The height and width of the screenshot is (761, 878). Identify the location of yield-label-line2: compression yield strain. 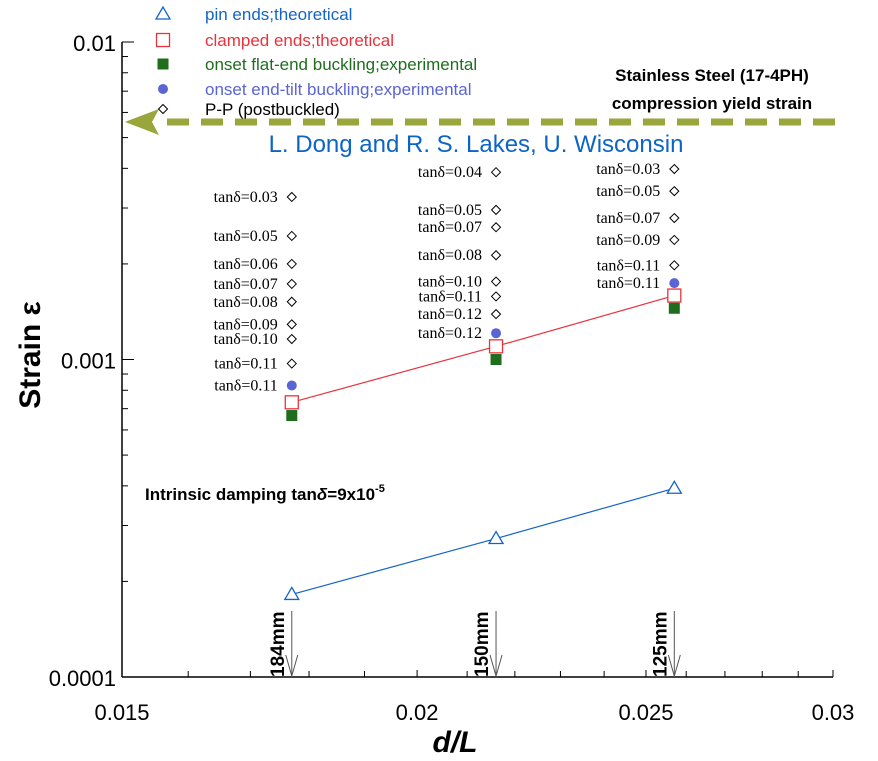
(712, 103).